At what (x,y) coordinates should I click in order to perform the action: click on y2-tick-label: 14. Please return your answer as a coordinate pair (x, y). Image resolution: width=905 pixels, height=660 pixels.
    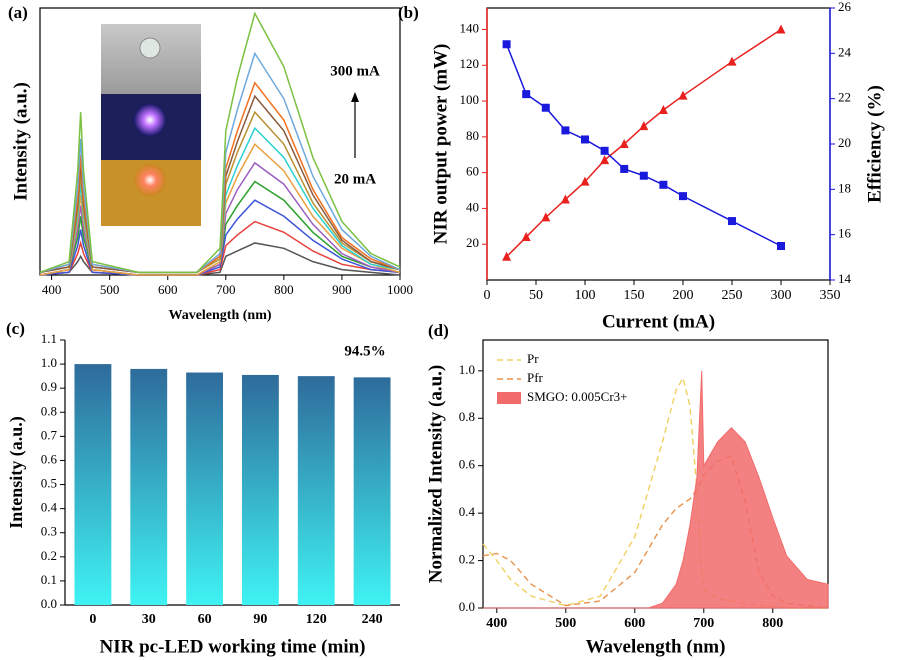
    Looking at the image, I should click on (845, 278).